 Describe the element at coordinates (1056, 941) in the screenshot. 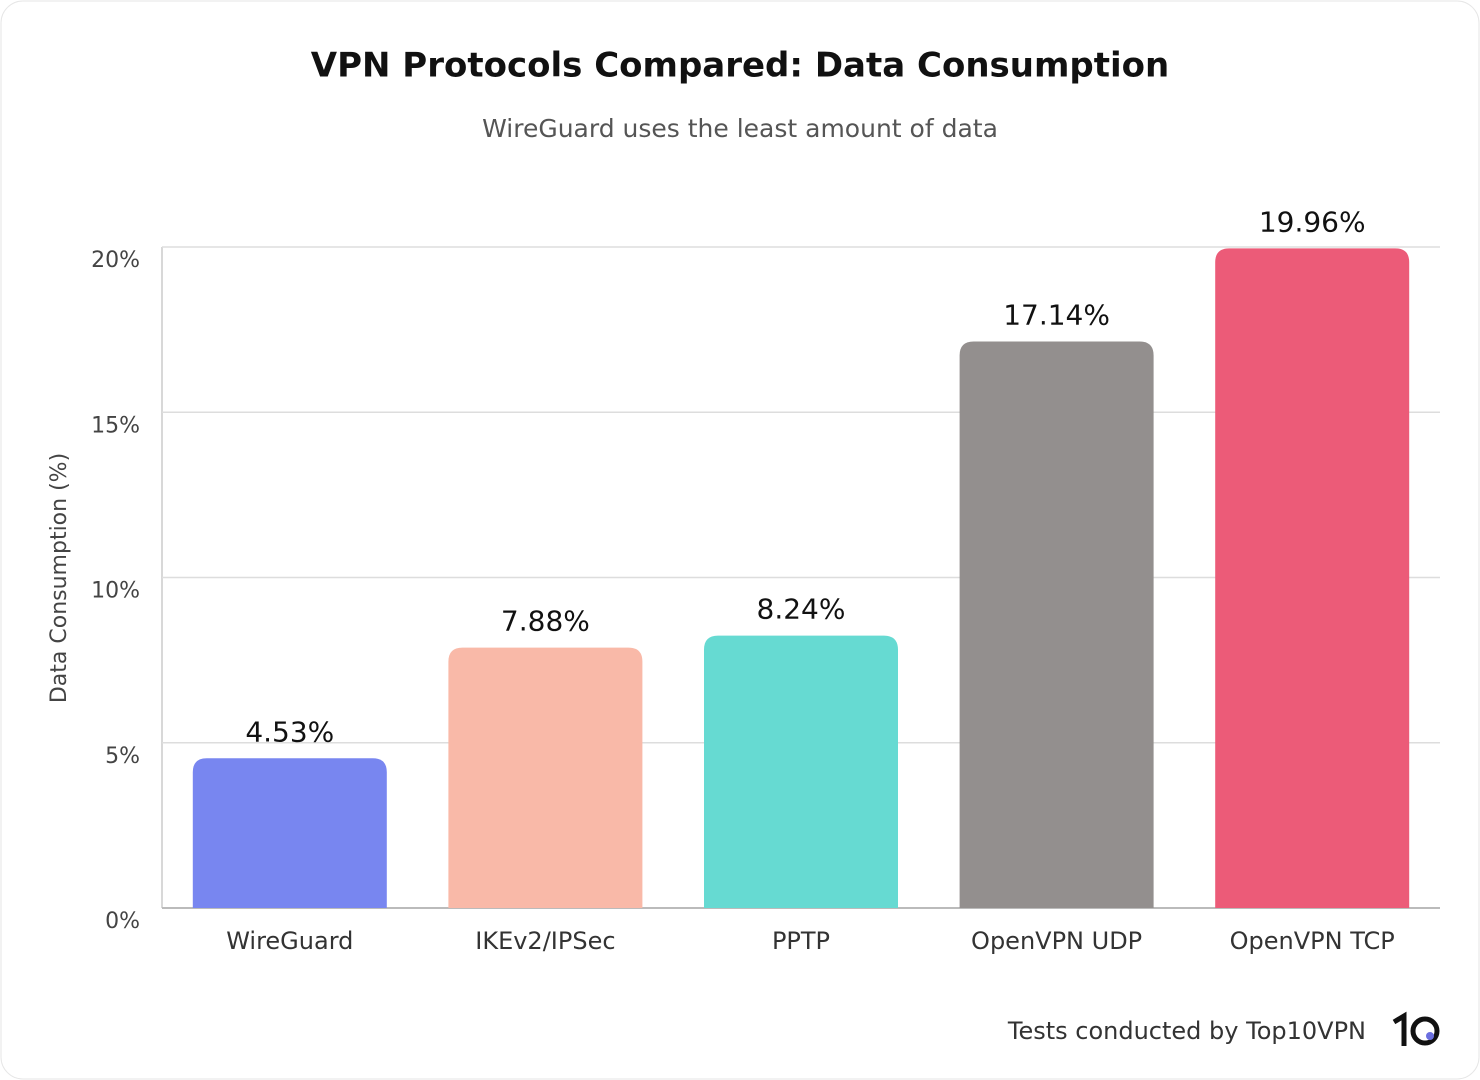

I see `x-tick-label: OpenVPN UDP` at that location.